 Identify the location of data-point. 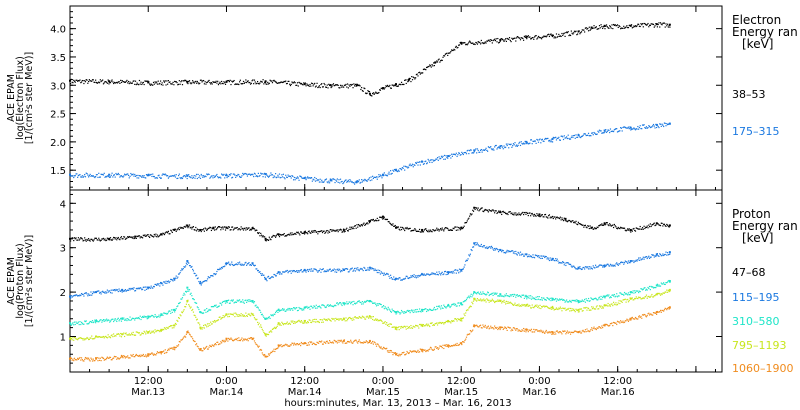
(161, 329).